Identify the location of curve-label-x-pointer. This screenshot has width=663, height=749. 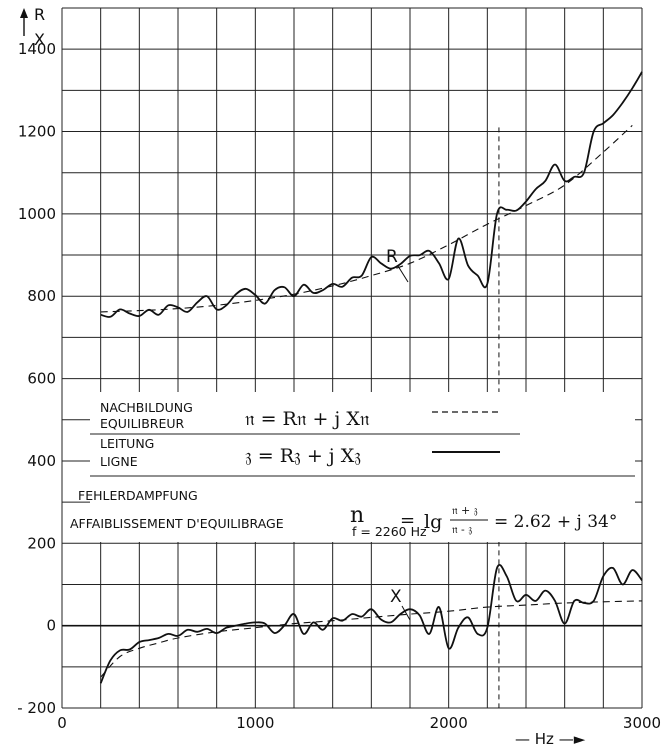
(406, 613).